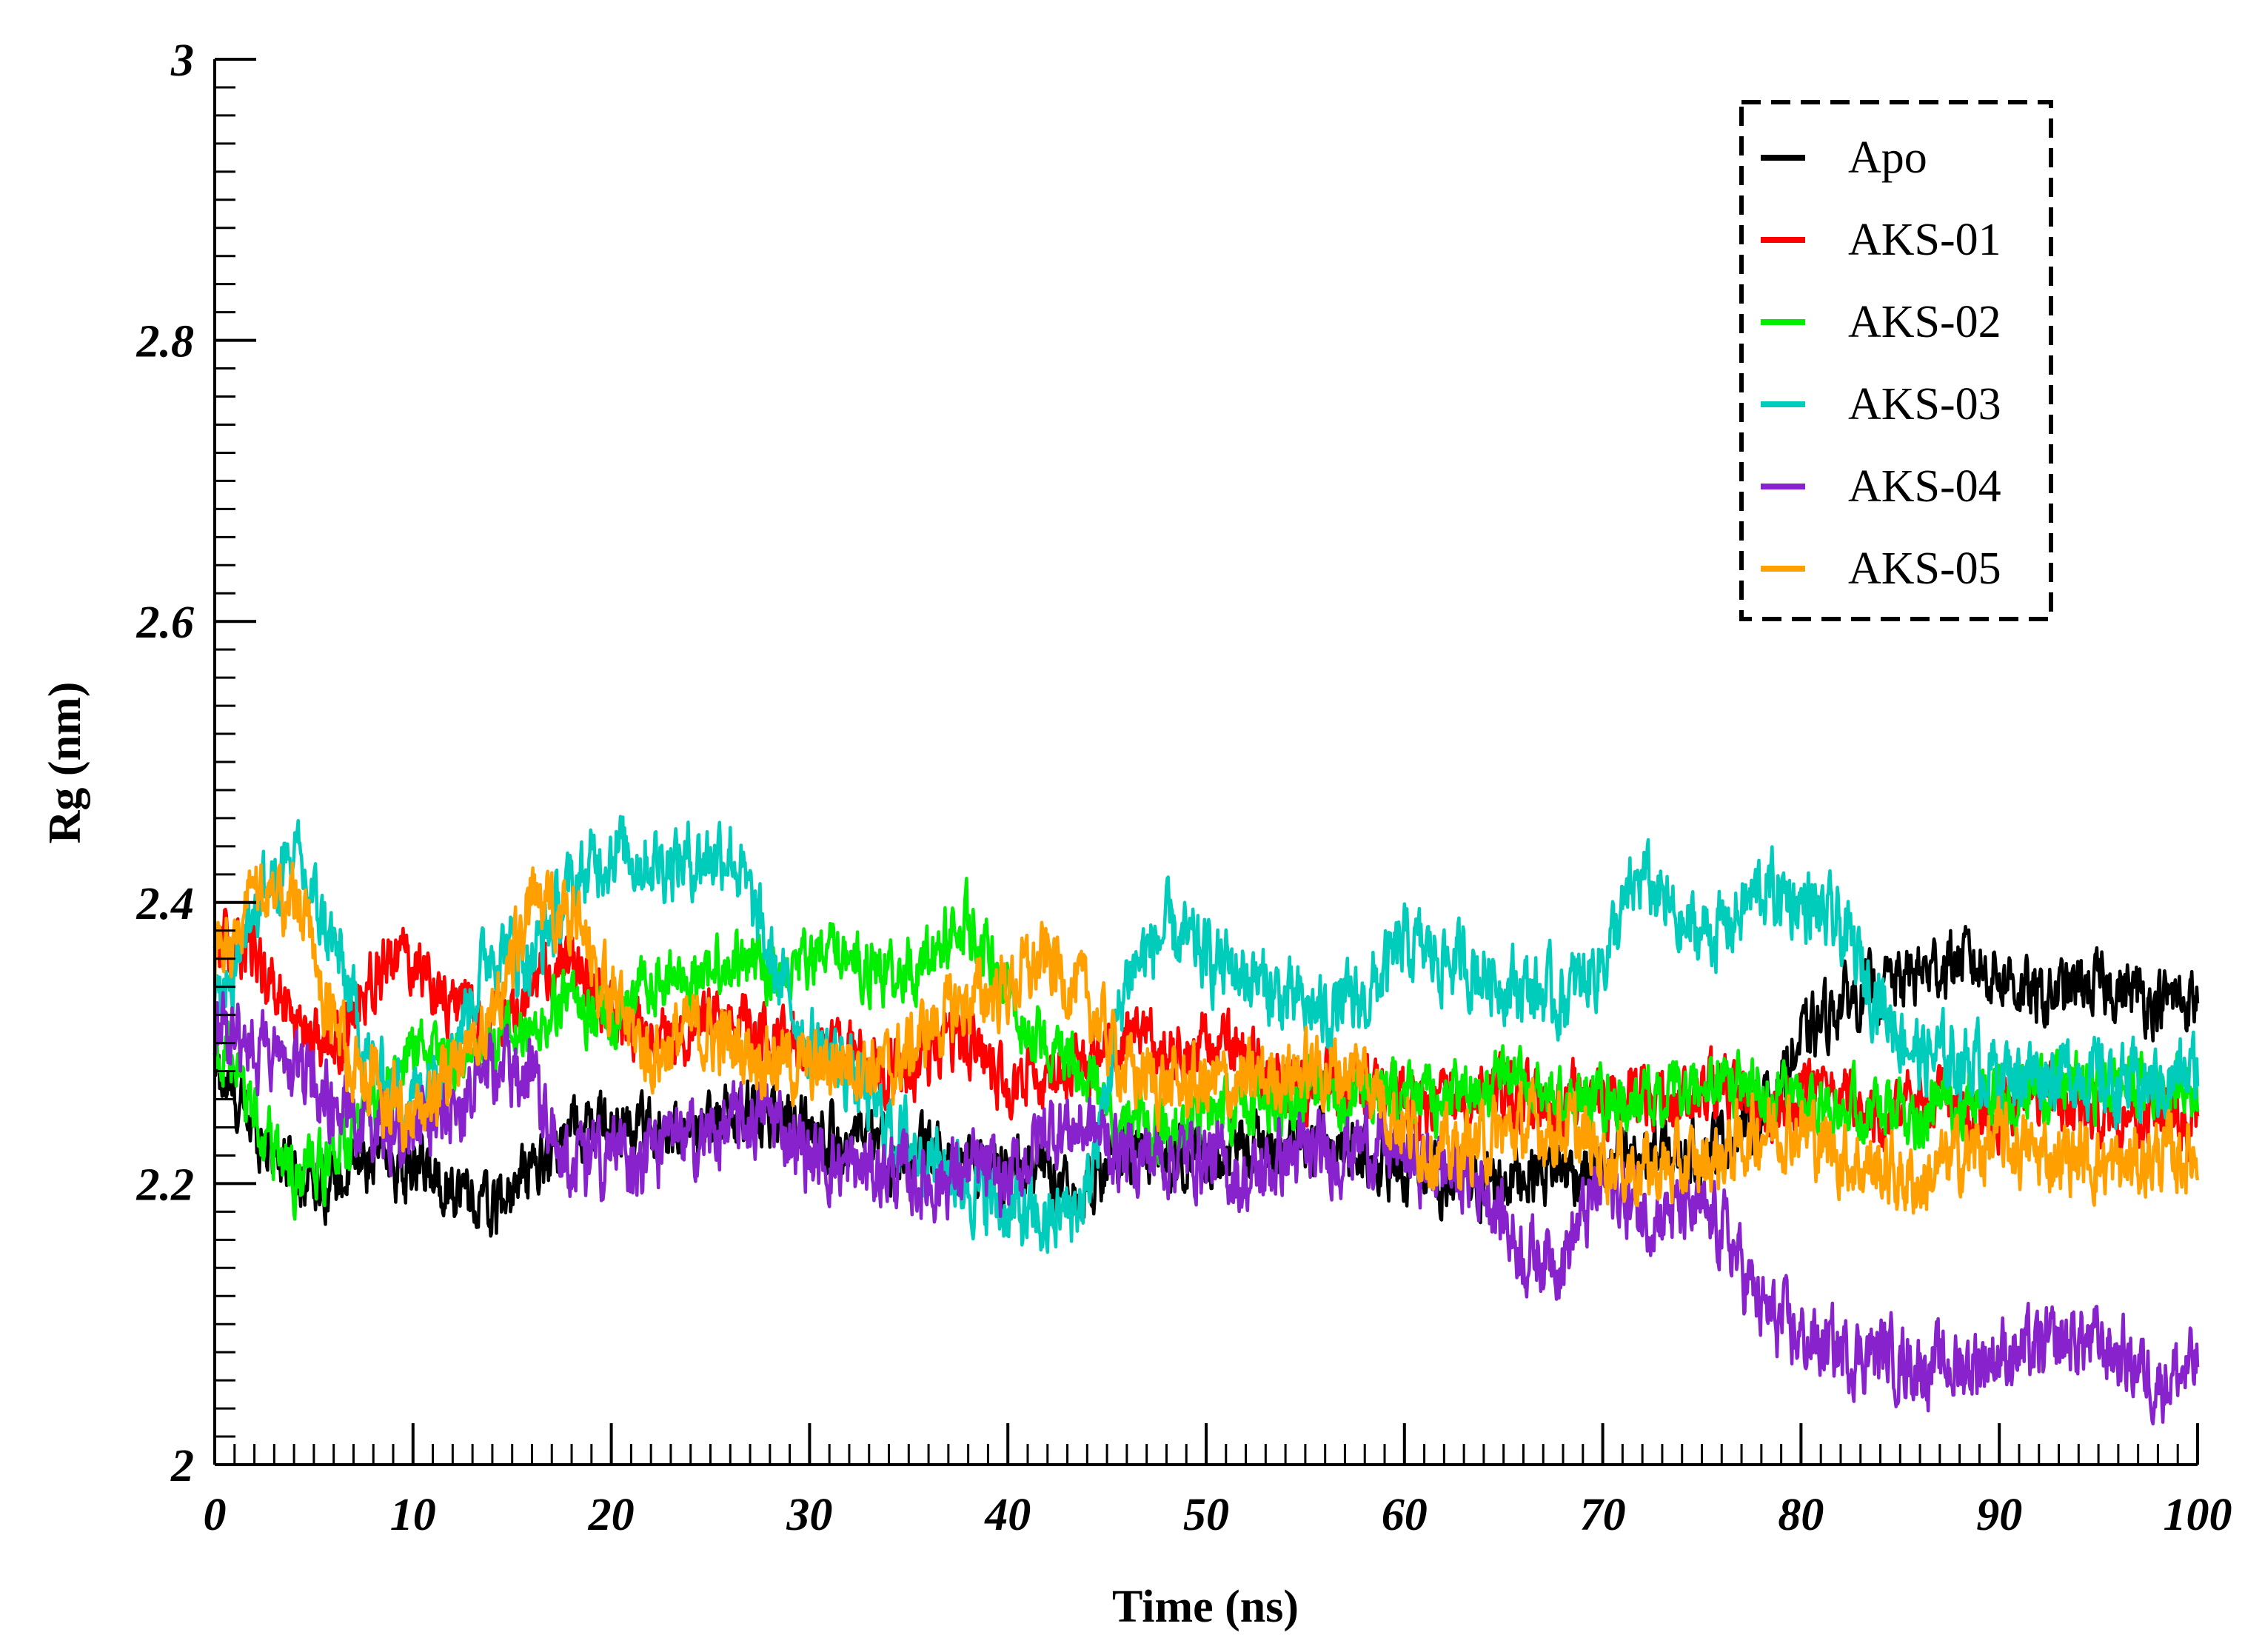 The height and width of the screenshot is (1652, 2262). Describe the element at coordinates (65, 763) in the screenshot. I see `y-axis-title: Rg (nm)` at that location.